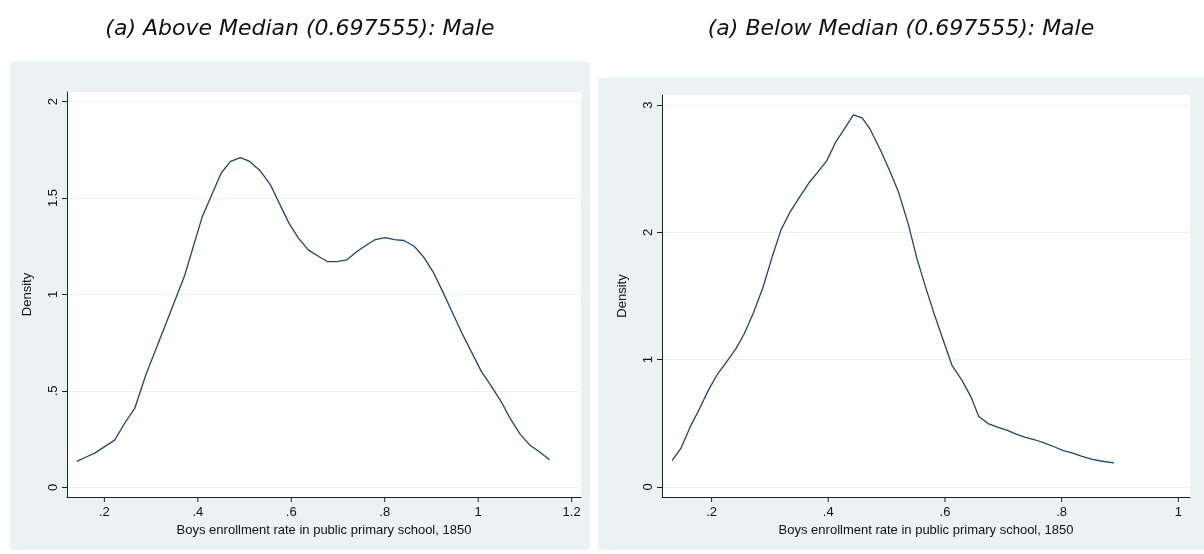 This screenshot has height=554, width=1204. Describe the element at coordinates (52, 391) in the screenshot. I see `y-tick-label: .5` at that location.